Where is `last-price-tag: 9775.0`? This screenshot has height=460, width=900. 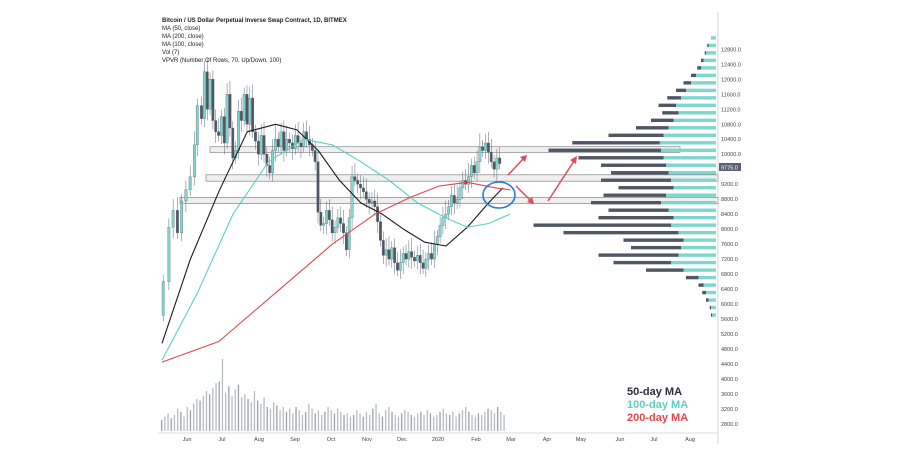
last-price-tag: 9775.0 is located at coordinates (730, 167).